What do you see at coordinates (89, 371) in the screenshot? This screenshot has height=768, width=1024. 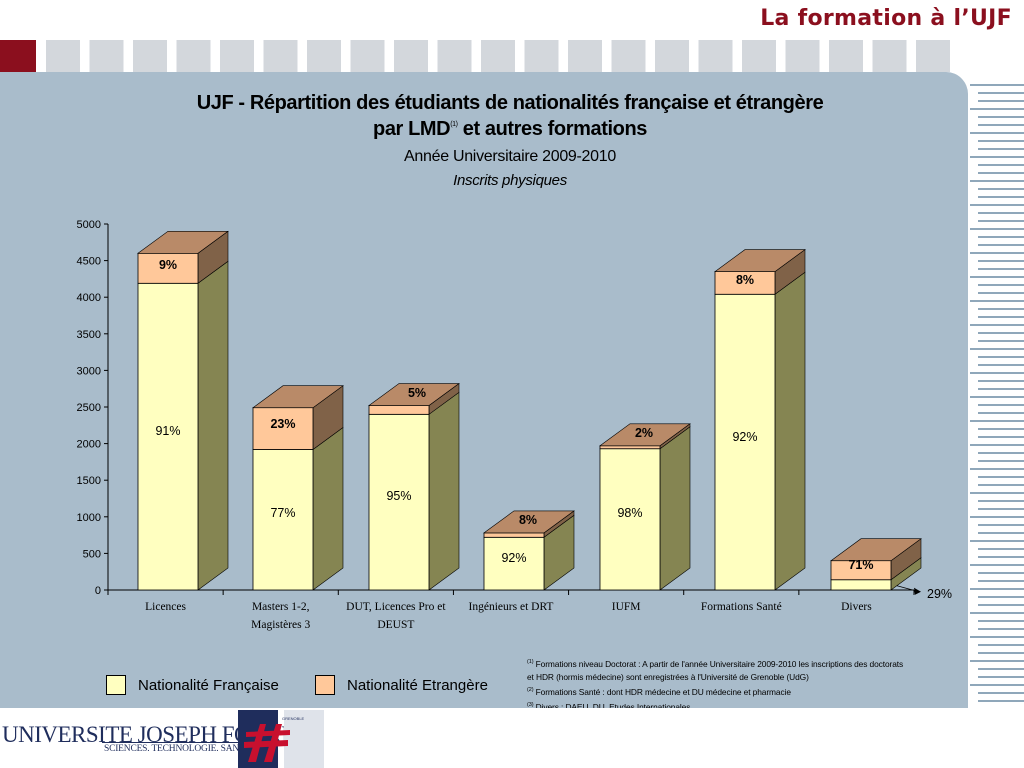 I see `y-tick-label: 3000` at bounding box center [89, 371].